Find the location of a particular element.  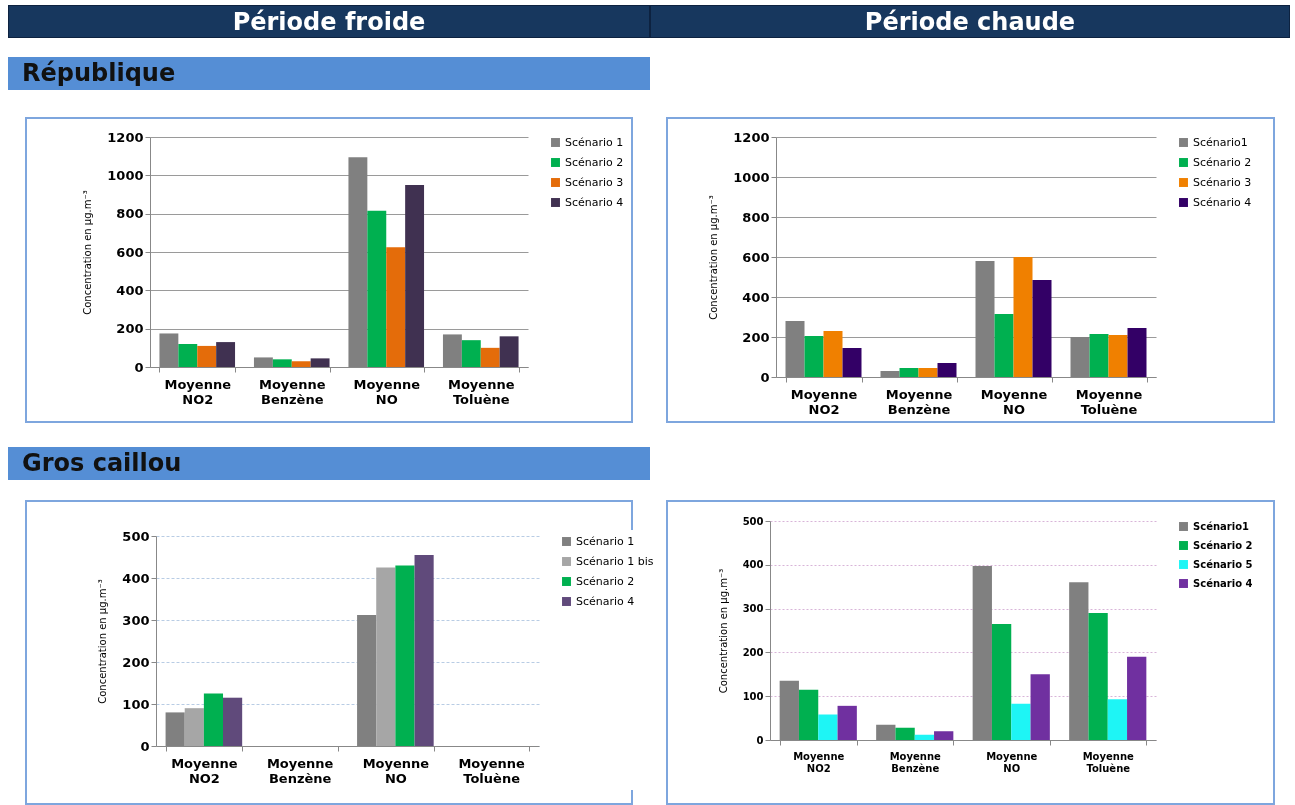

text: Période froide is located at coordinates (329, 21).